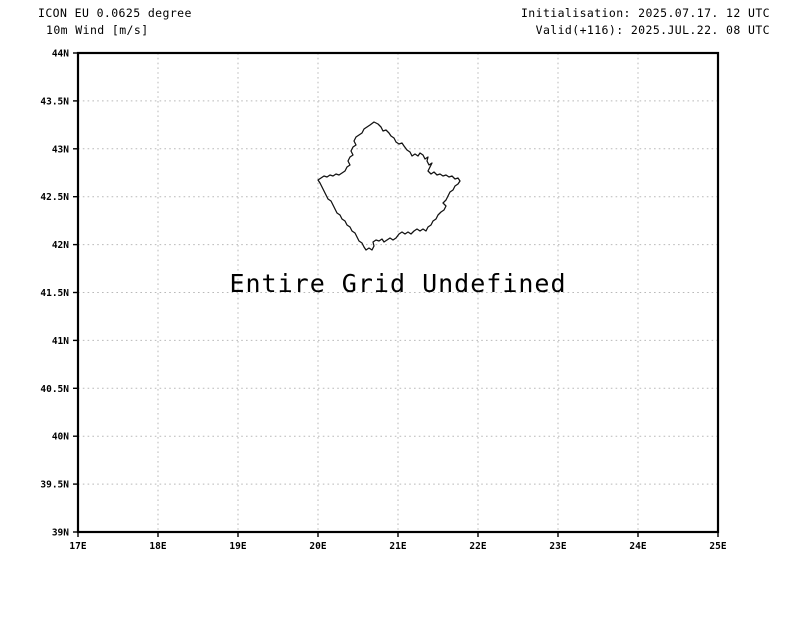 The height and width of the screenshot is (618, 800). Describe the element at coordinates (645, 13) in the screenshot. I see `initialisation-time: Initialisation: 2025.07.17. 12 UTC` at that location.